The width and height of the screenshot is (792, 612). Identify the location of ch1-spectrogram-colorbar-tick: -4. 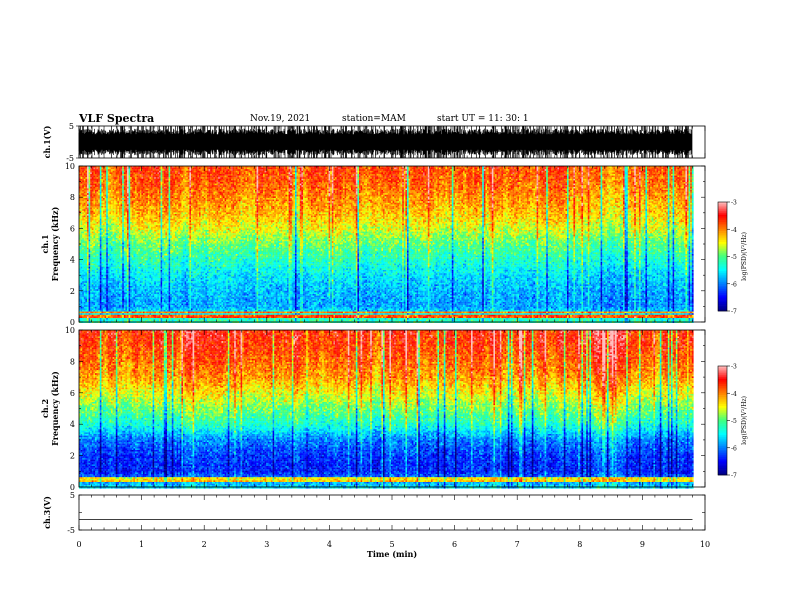
(734, 230).